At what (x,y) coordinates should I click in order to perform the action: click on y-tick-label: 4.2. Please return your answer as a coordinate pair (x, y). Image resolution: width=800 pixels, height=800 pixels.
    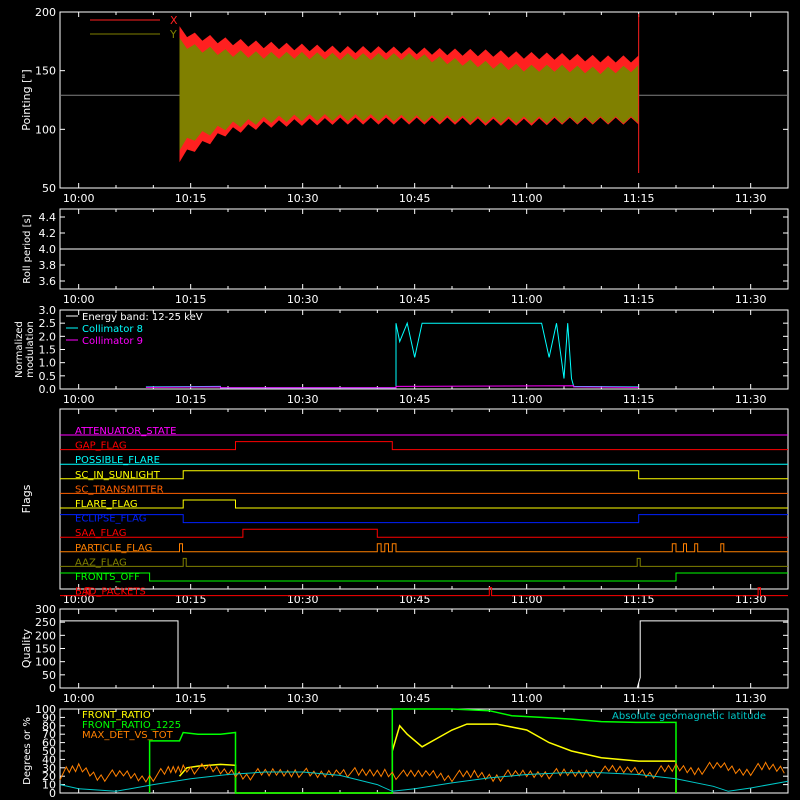
    Looking at the image, I should click on (48, 233).